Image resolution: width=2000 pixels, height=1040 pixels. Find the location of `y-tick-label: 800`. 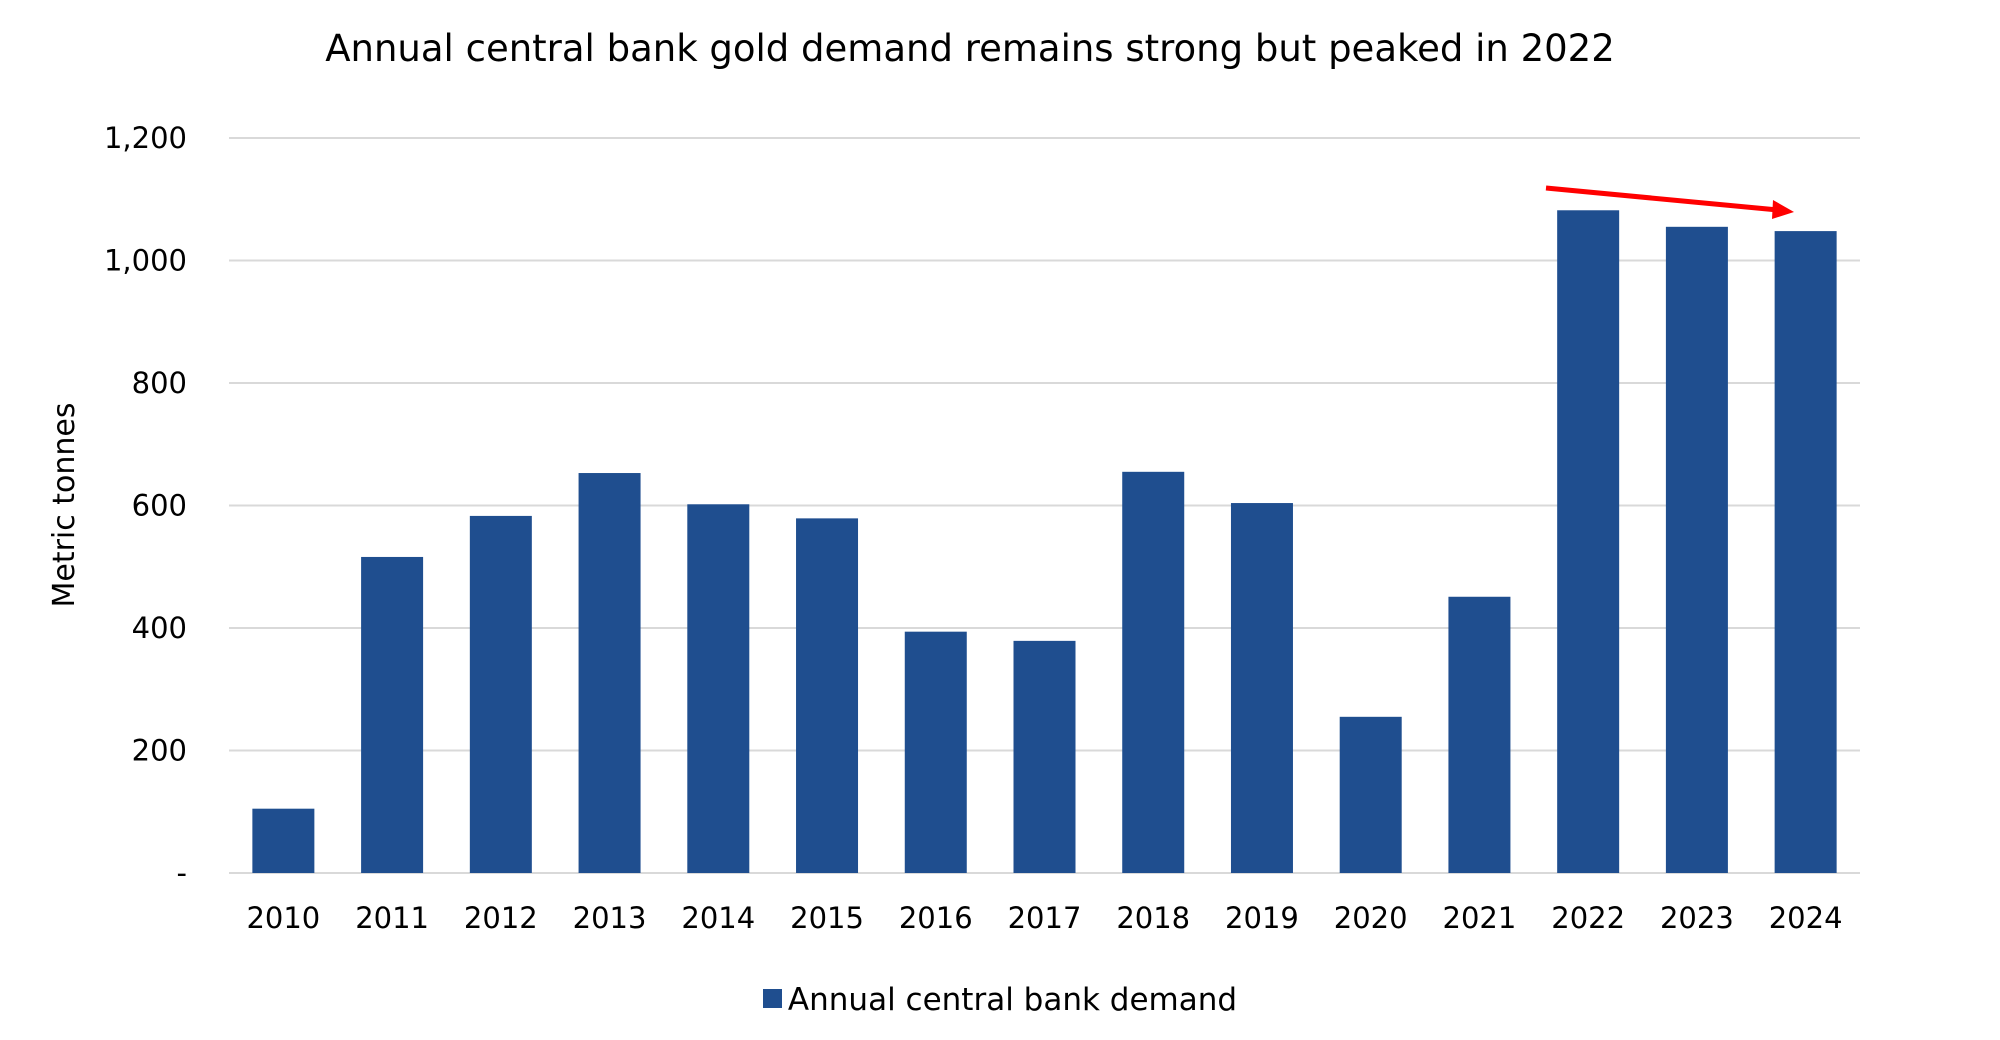

y-tick-label: 800 is located at coordinates (159, 383).